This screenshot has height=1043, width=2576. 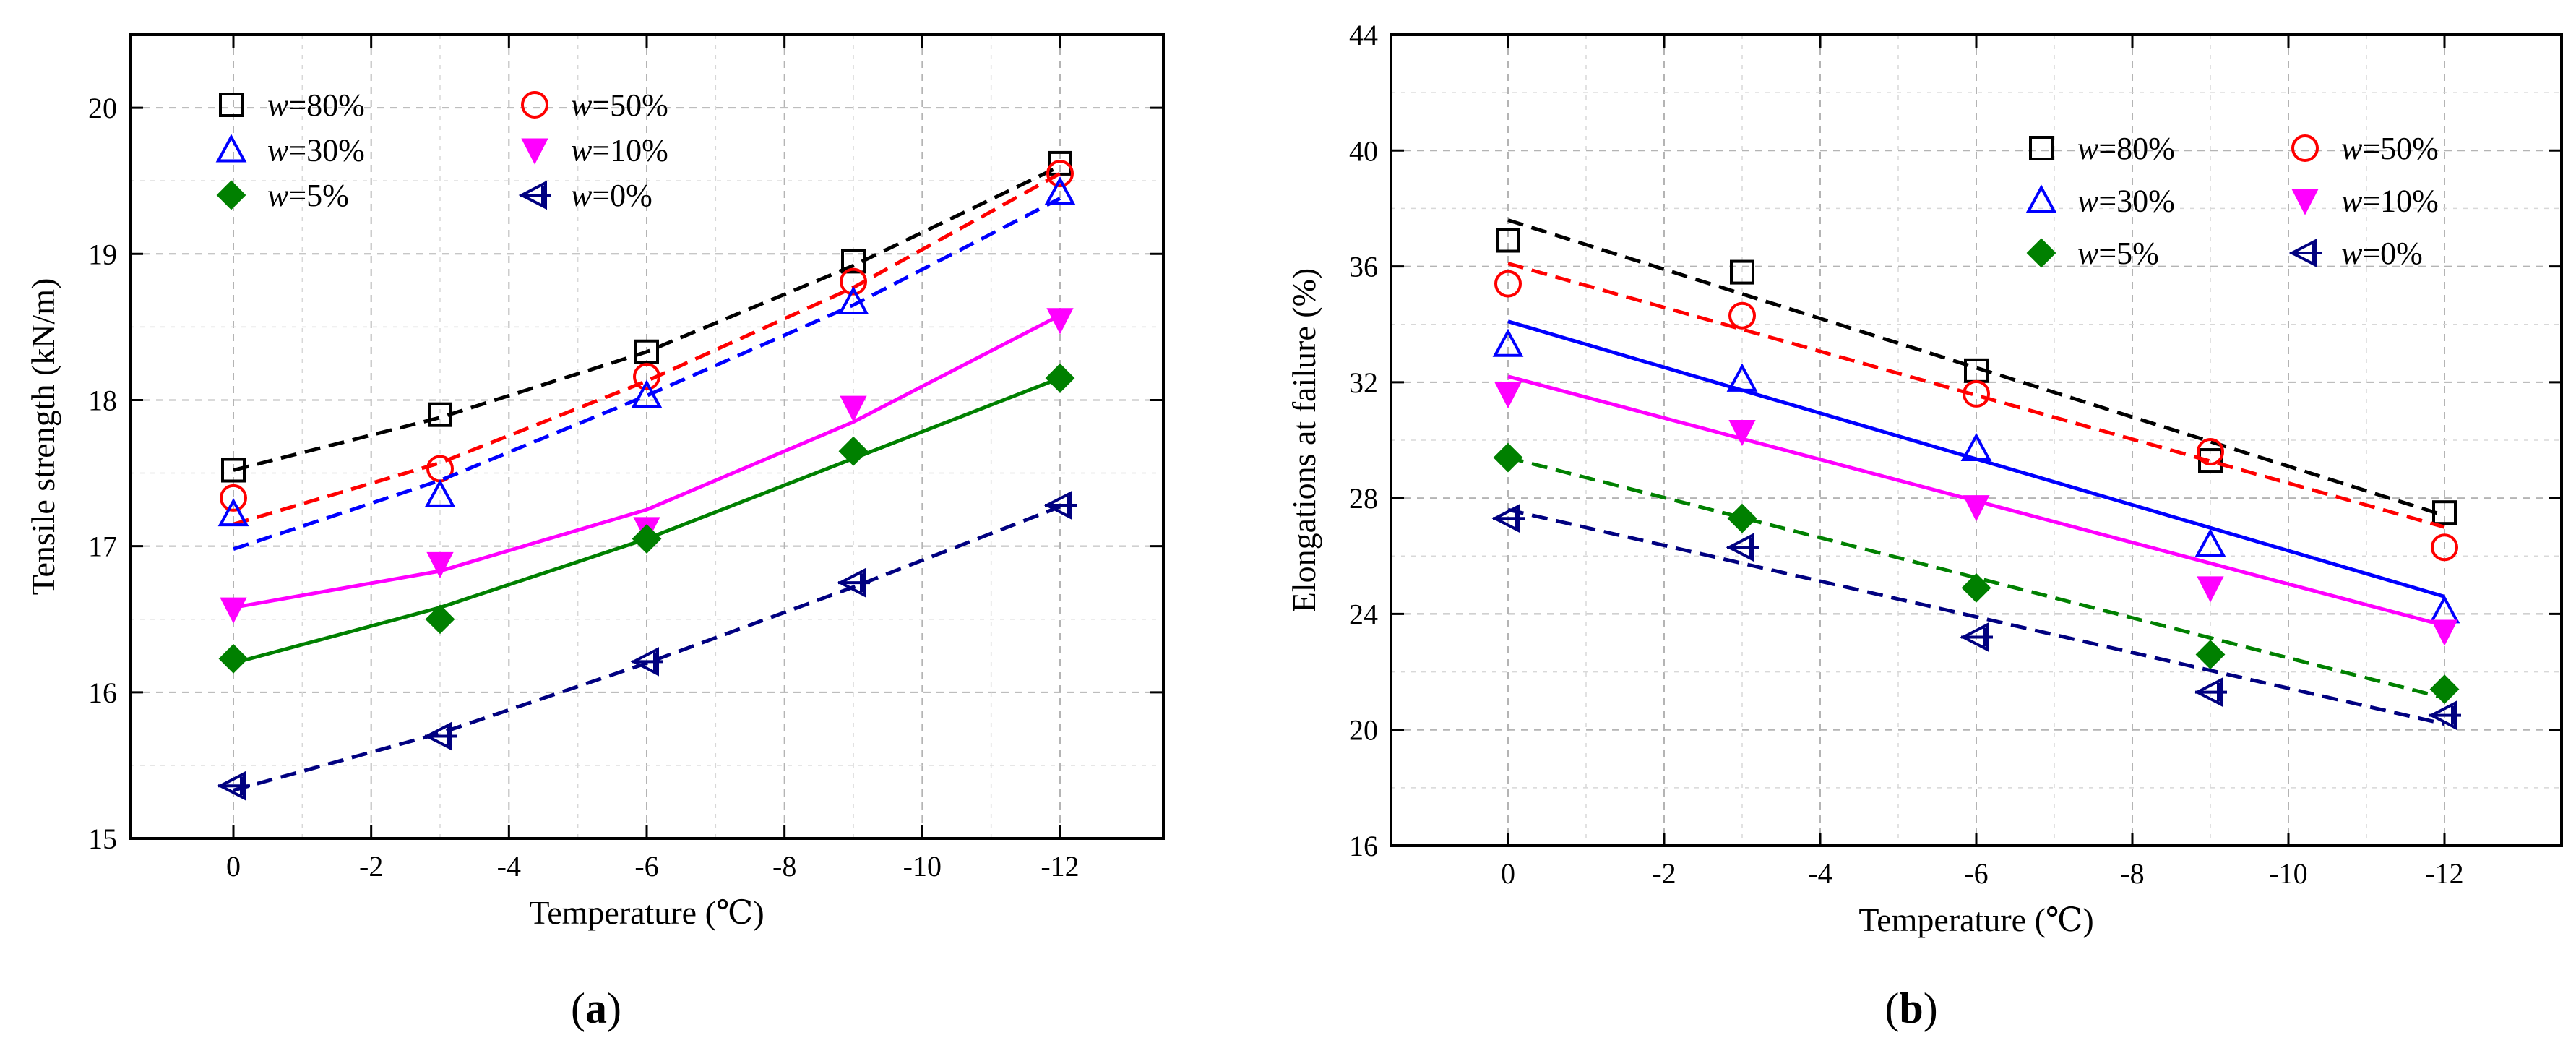 I want to click on x-tick-label: -10, so click(x=2288, y=873).